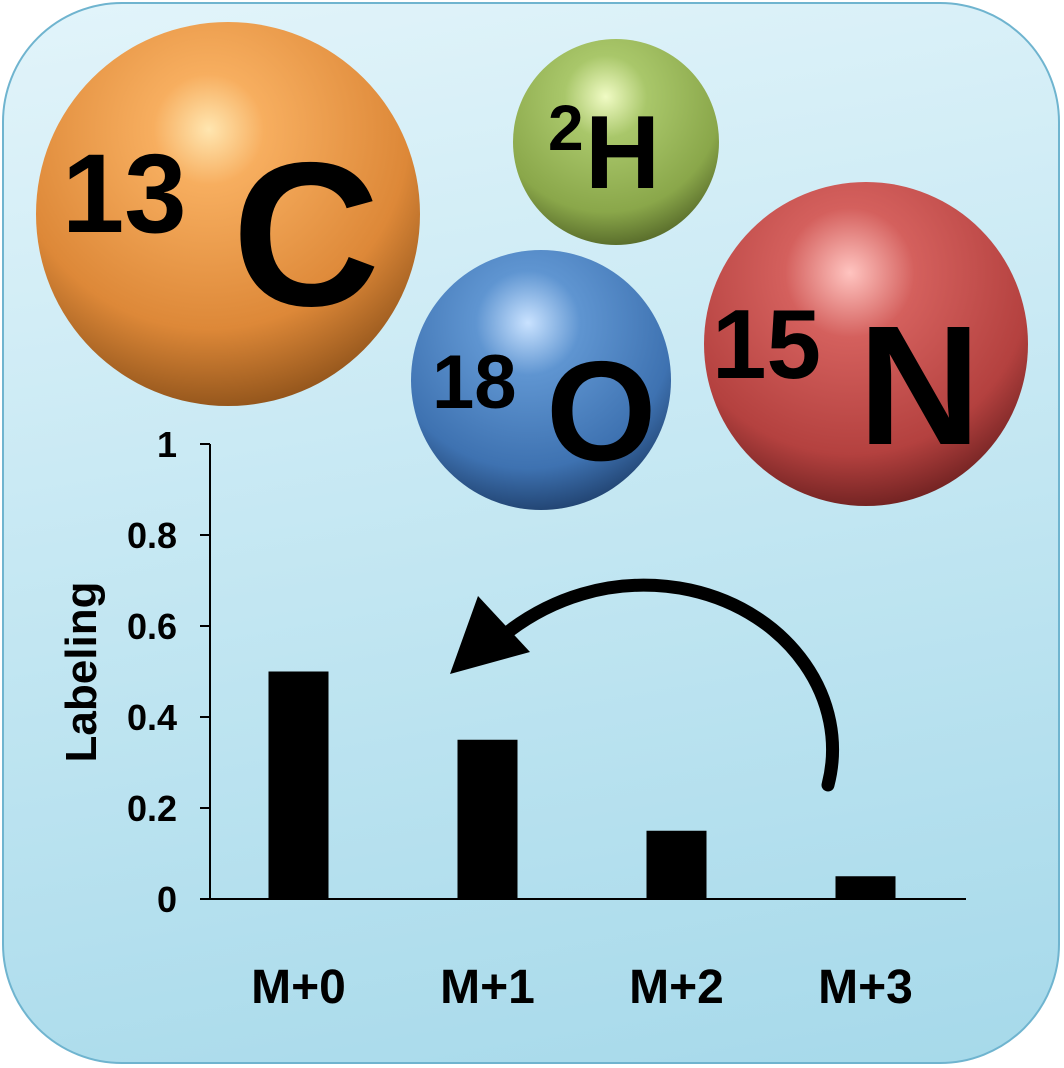 The width and height of the screenshot is (1064, 1068). What do you see at coordinates (919, 386) in the screenshot?
I see `isotope-15n-symbol: N` at bounding box center [919, 386].